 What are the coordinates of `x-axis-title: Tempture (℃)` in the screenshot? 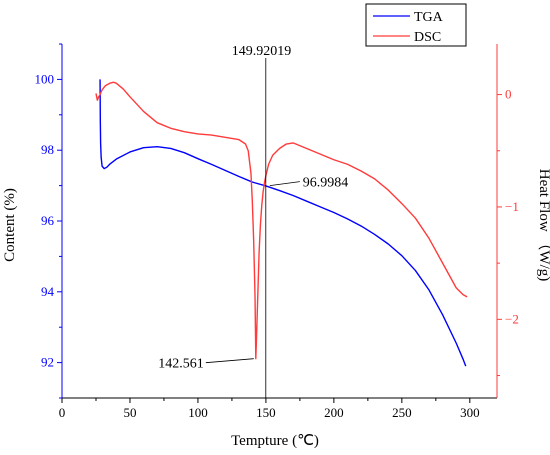 It's located at (275, 441).